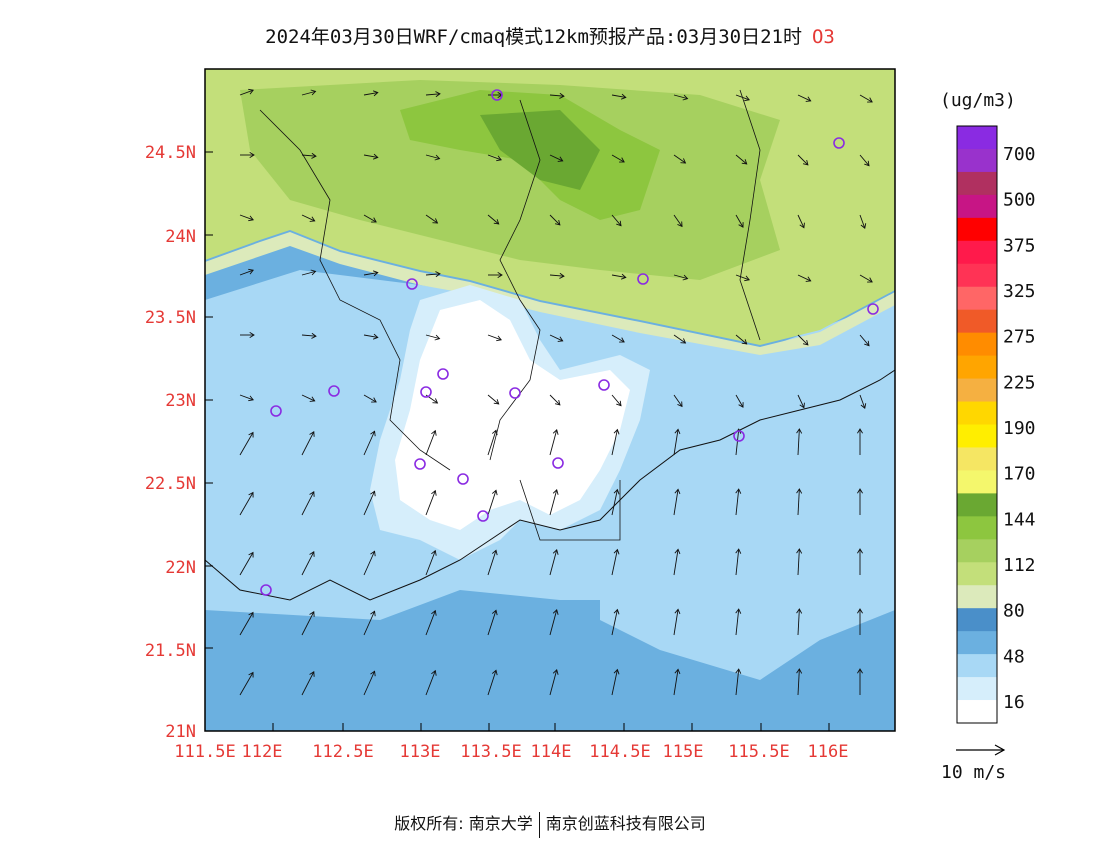  What do you see at coordinates (1014, 702) in the screenshot?
I see `legend-label: 16` at bounding box center [1014, 702].